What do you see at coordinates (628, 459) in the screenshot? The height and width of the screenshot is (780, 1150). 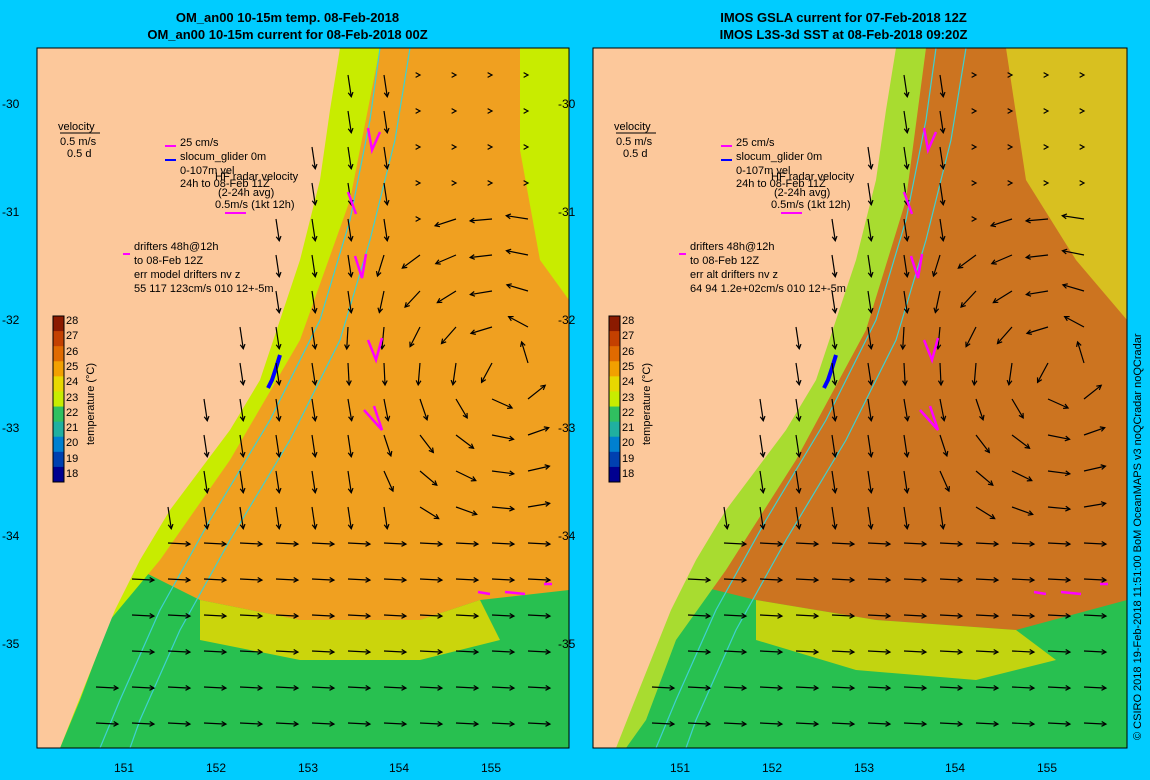 I see `colorbar-tick: 19` at bounding box center [628, 459].